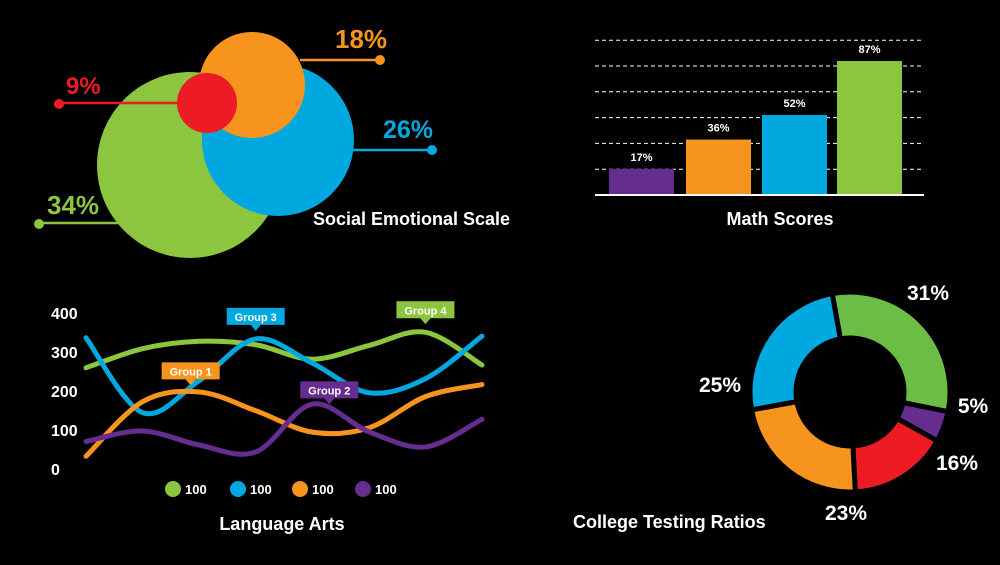  Describe the element at coordinates (64, 314) in the screenshot. I see `y-tick-label: 400` at that location.